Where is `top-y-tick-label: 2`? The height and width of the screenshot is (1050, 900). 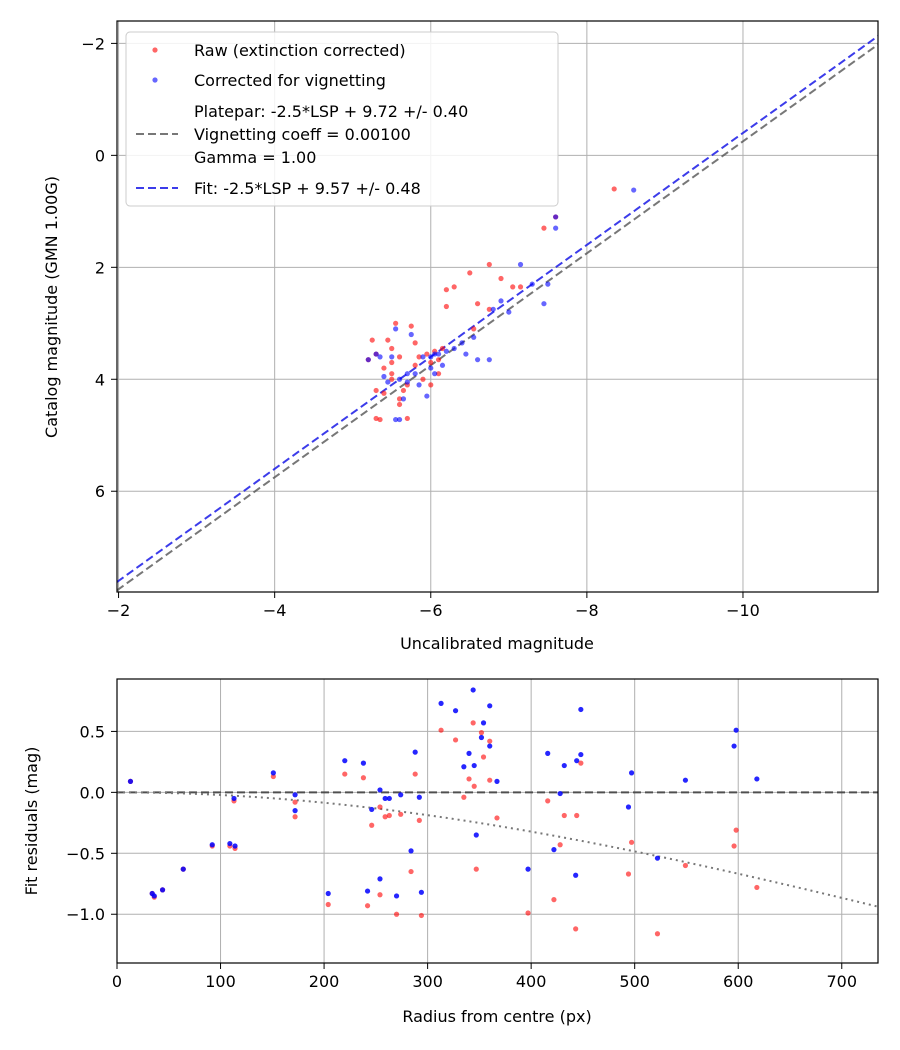 top-y-tick-label: 2 is located at coordinates (100, 267).